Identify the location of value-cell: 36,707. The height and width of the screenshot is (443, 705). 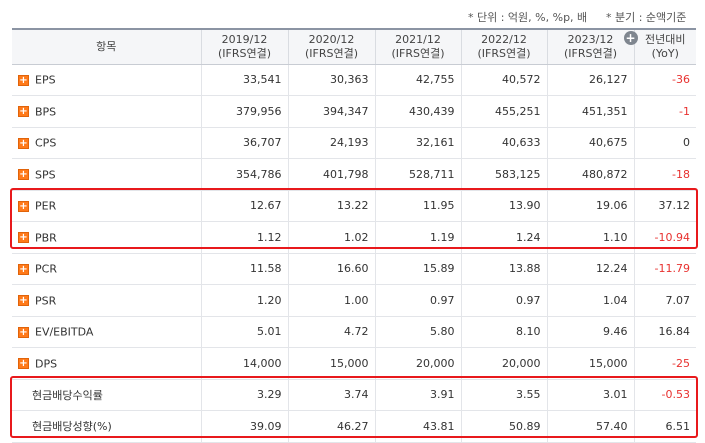
(244, 143).